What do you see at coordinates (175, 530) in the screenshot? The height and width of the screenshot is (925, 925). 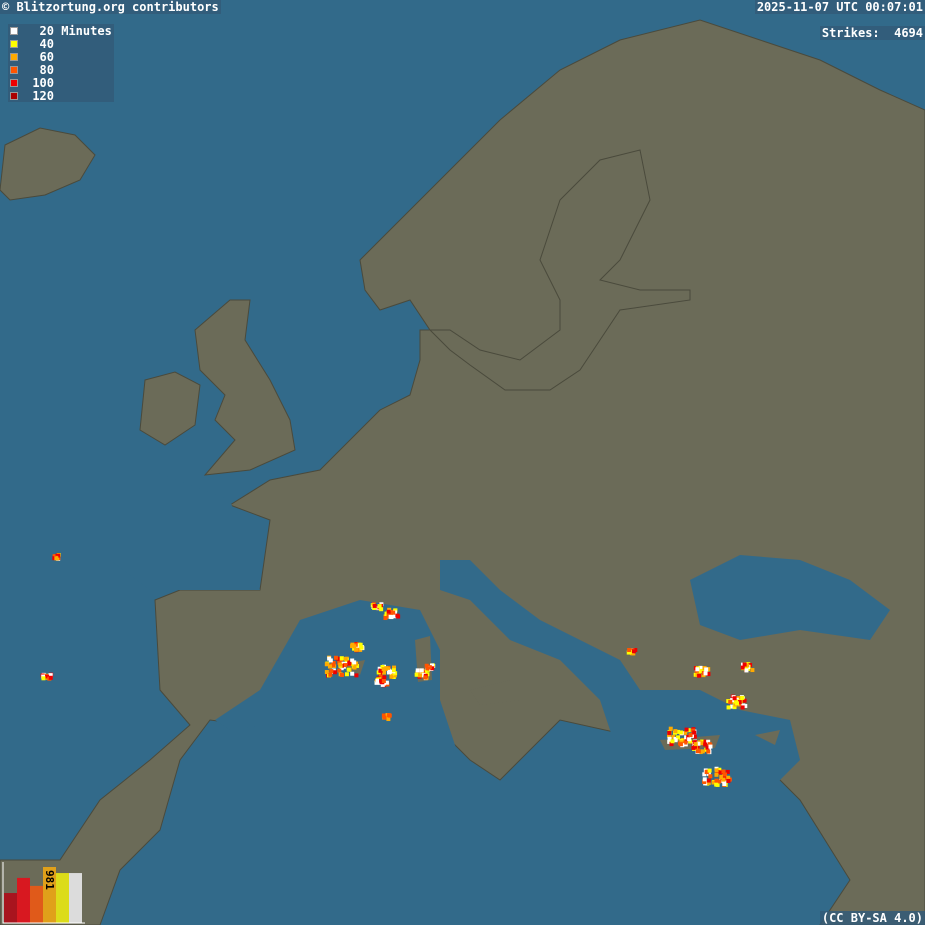 I see `bay-of-biscay` at bounding box center [175, 530].